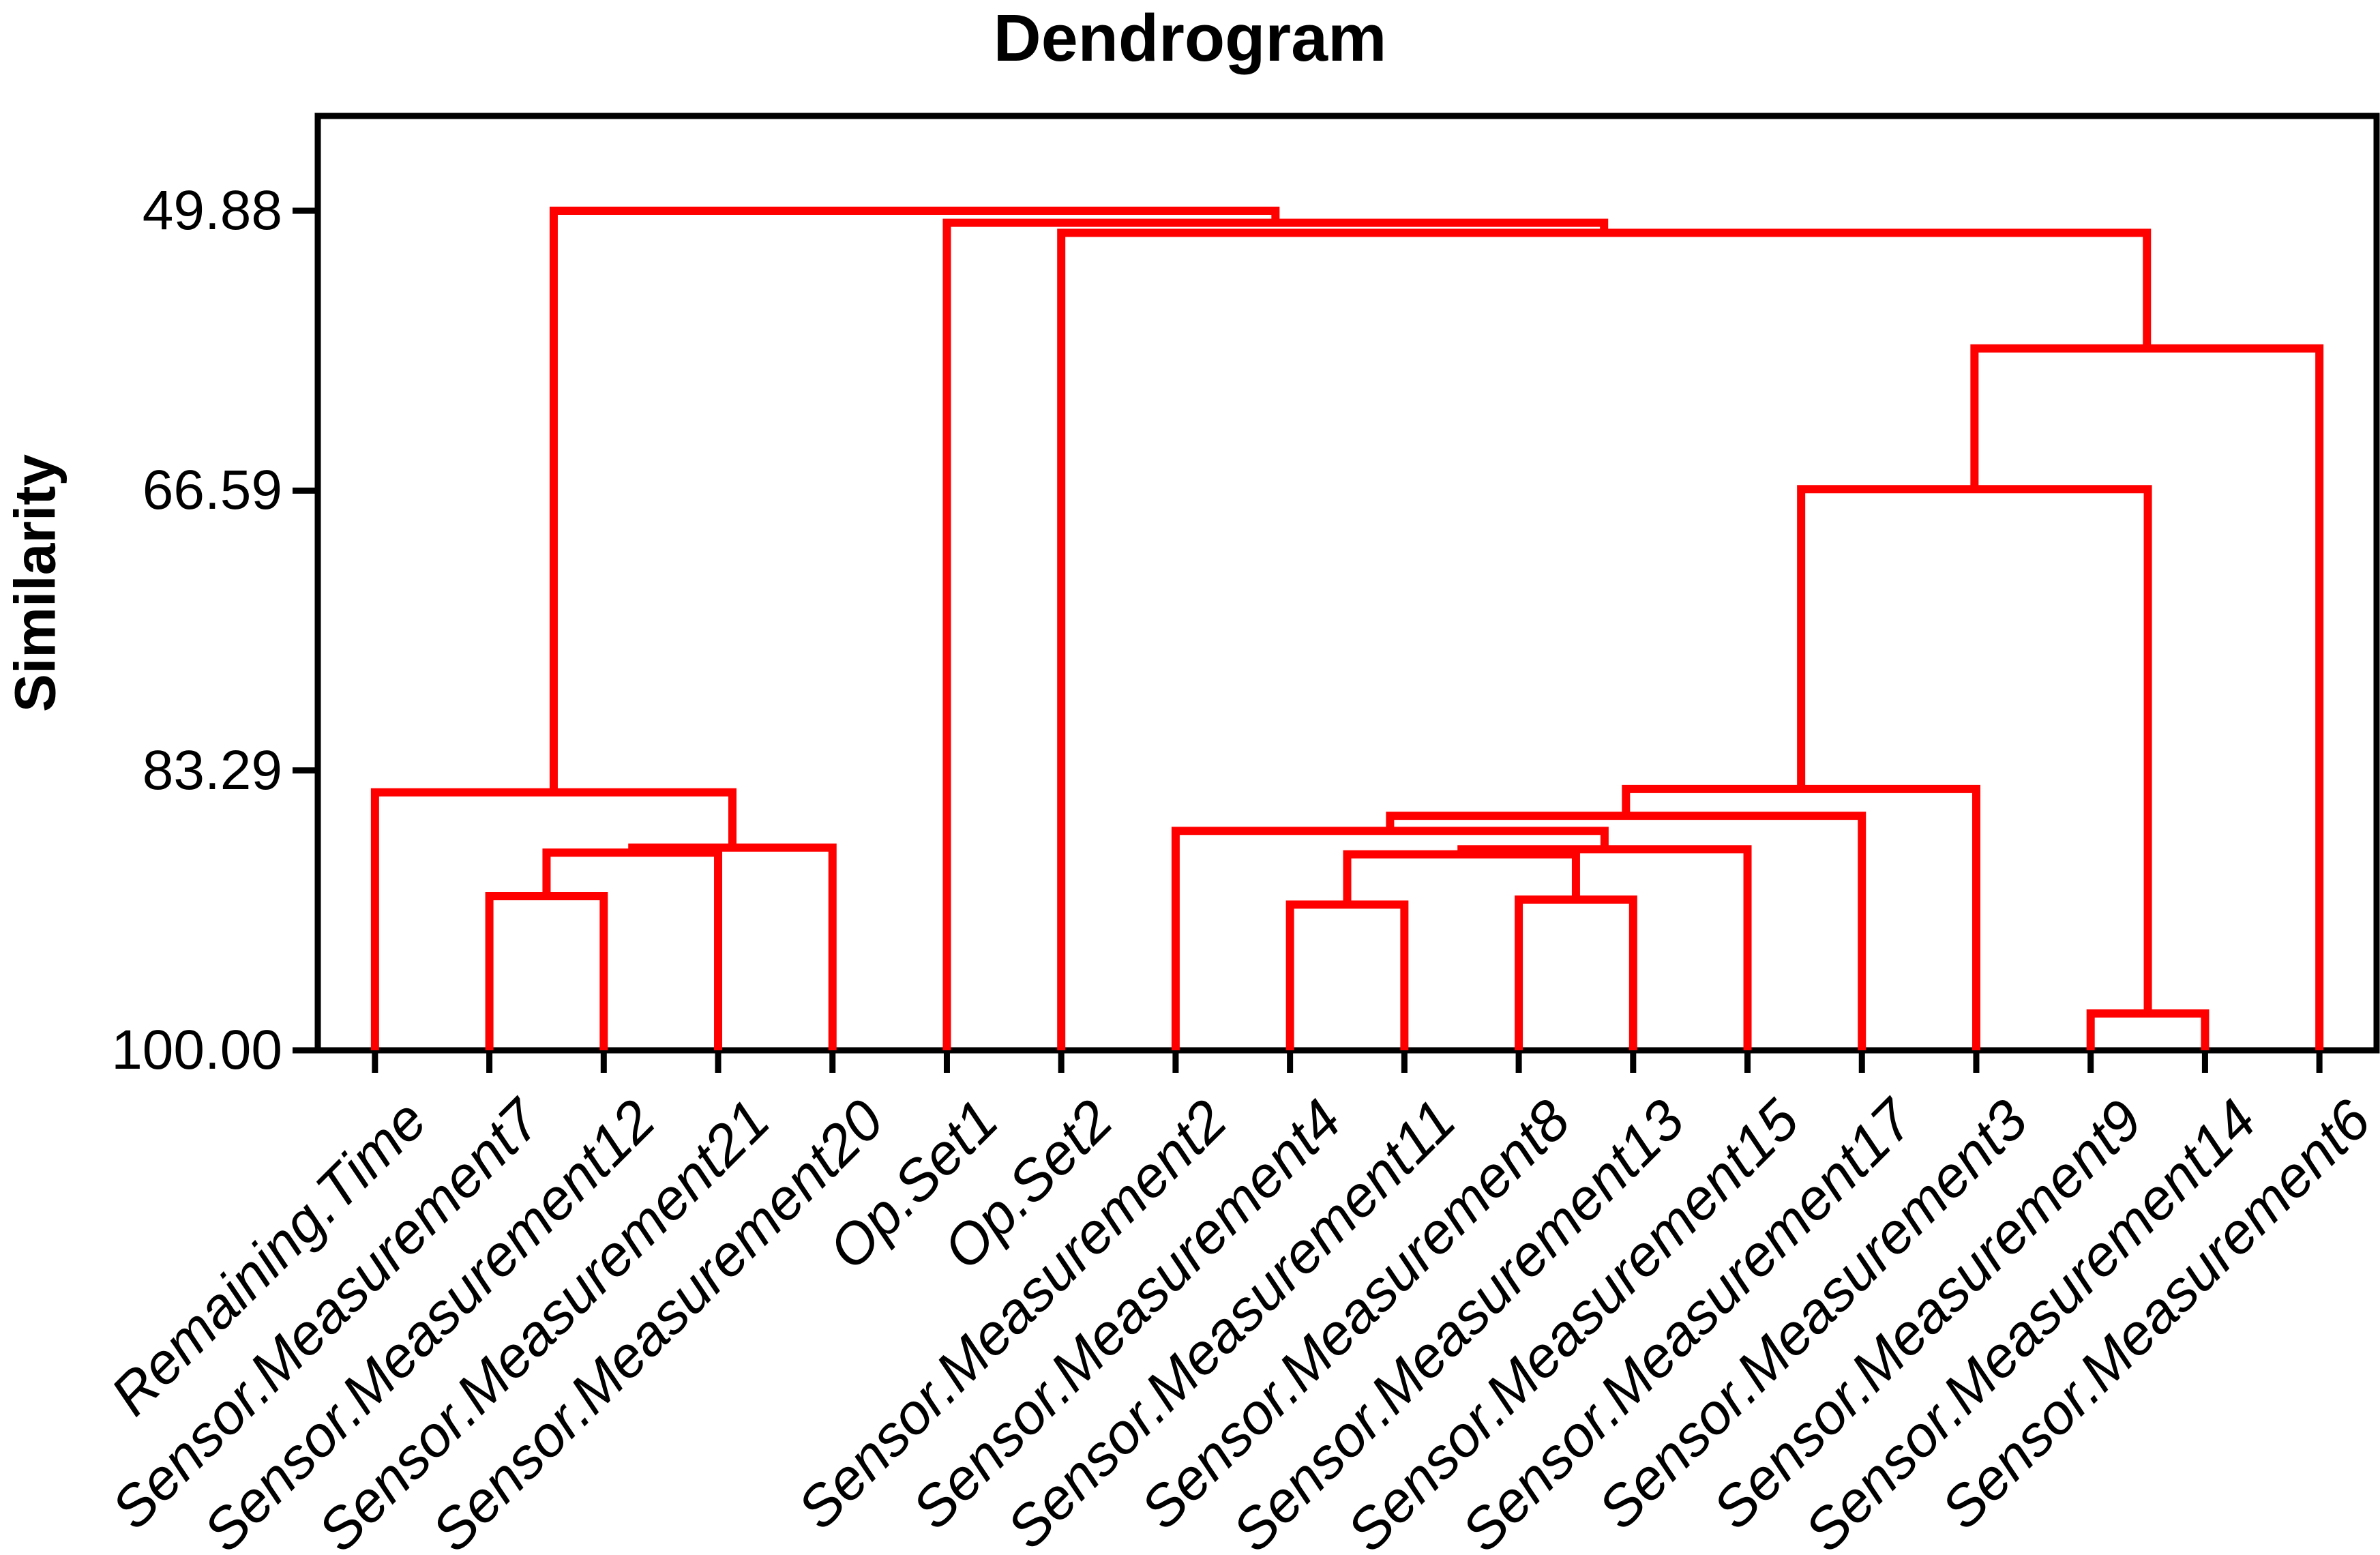  I want to click on merge-link-M6, so click(732, 946).